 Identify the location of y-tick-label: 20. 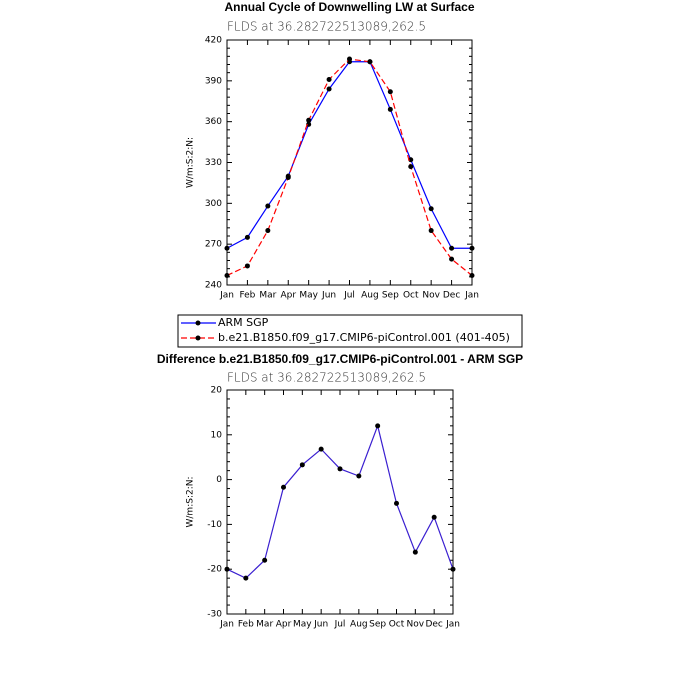
(217, 391).